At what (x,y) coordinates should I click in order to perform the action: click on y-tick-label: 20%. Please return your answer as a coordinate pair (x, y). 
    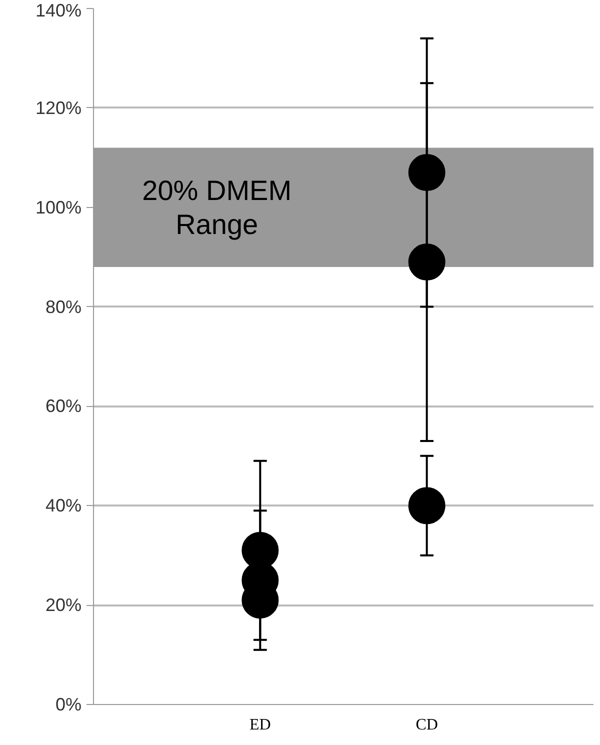
    Looking at the image, I should click on (63, 605).